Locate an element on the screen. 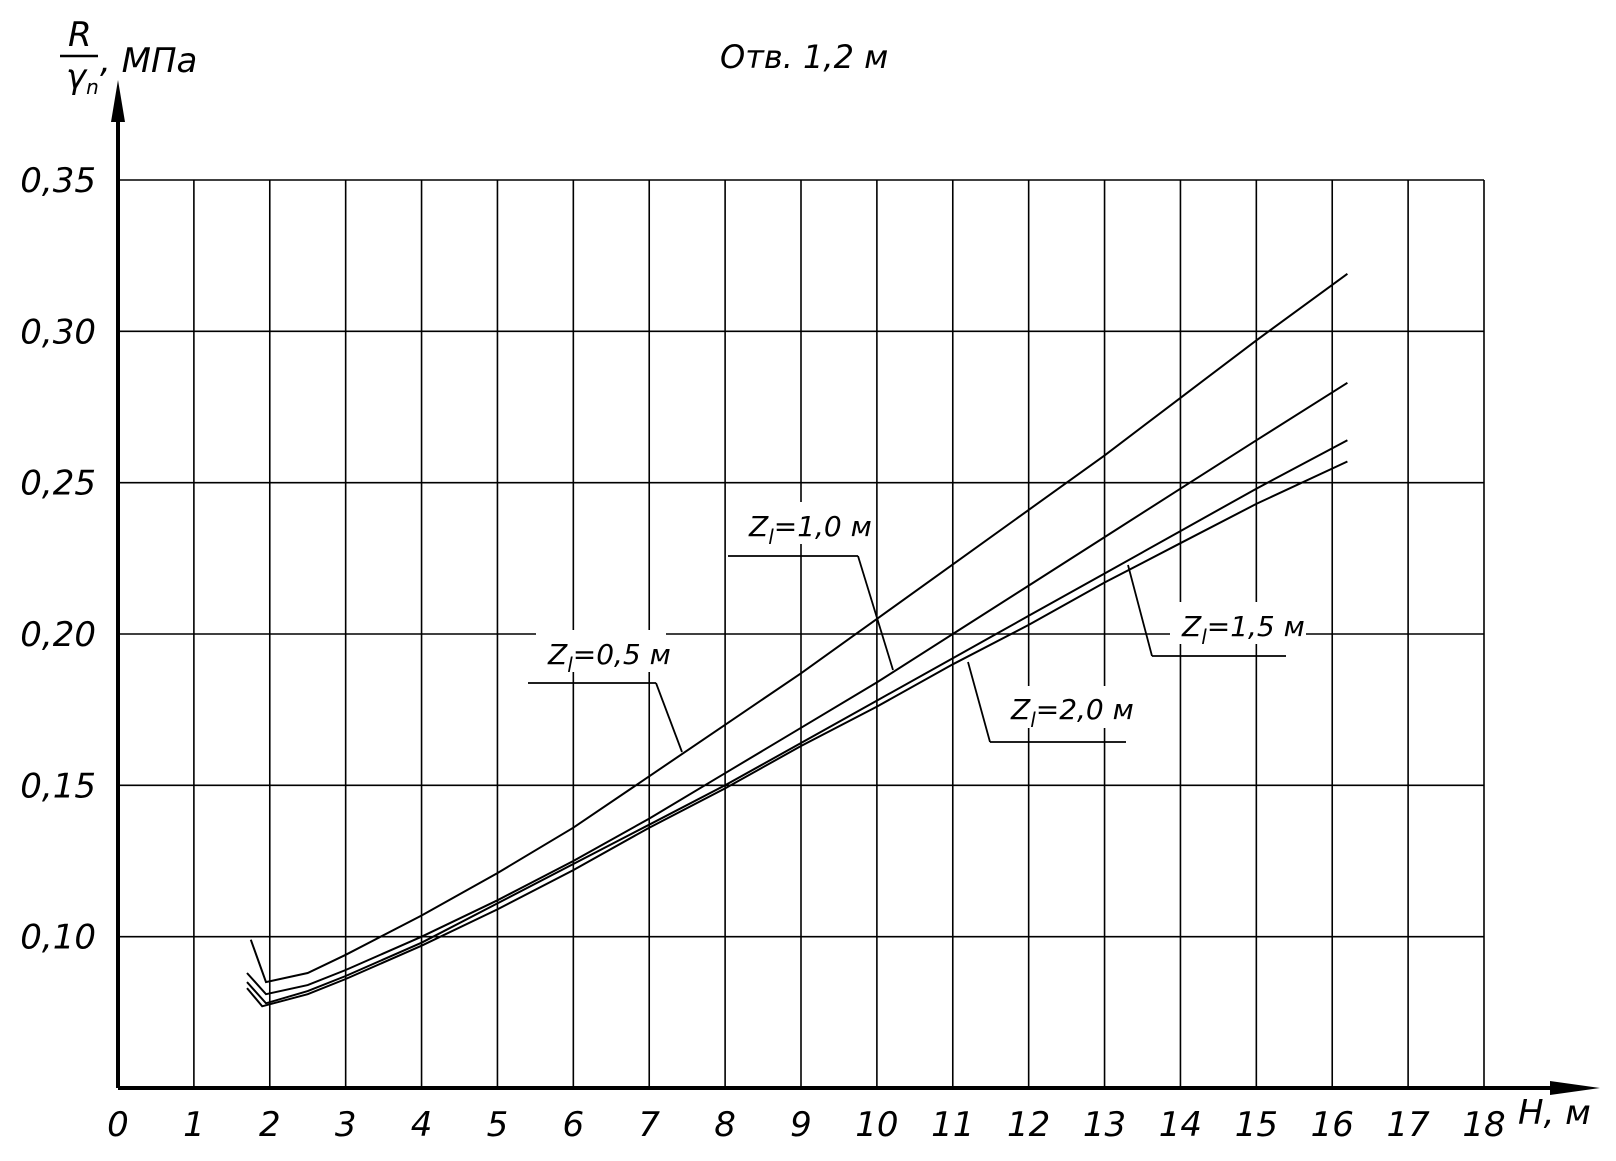  x-tick-label: 10 is located at coordinates (876, 1125).